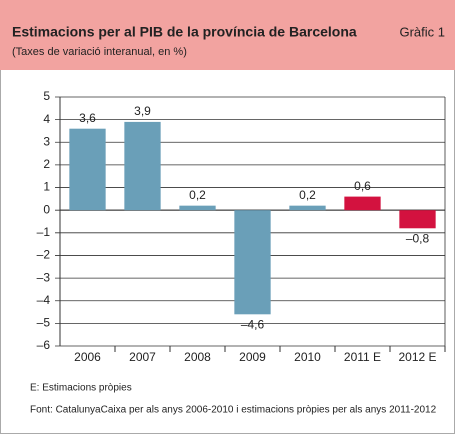 The image size is (455, 434). What do you see at coordinates (81, 388) in the screenshot?
I see `note: E: Estimacions pròpies` at bounding box center [81, 388].